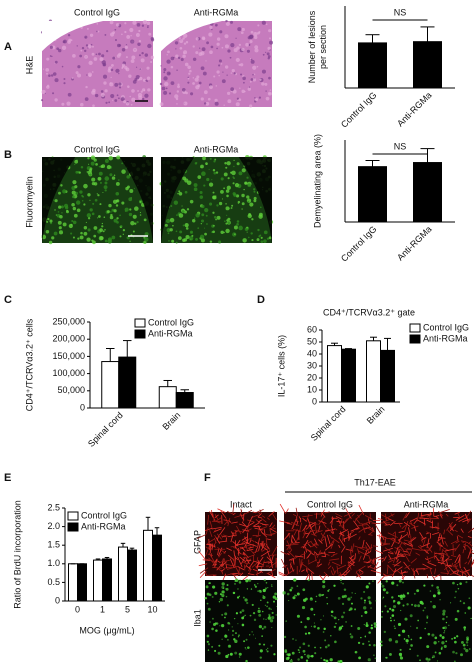 This screenshot has width=474, height=664. What do you see at coordinates (241, 620) in the screenshot?
I see `micrograph` at bounding box center [241, 620].